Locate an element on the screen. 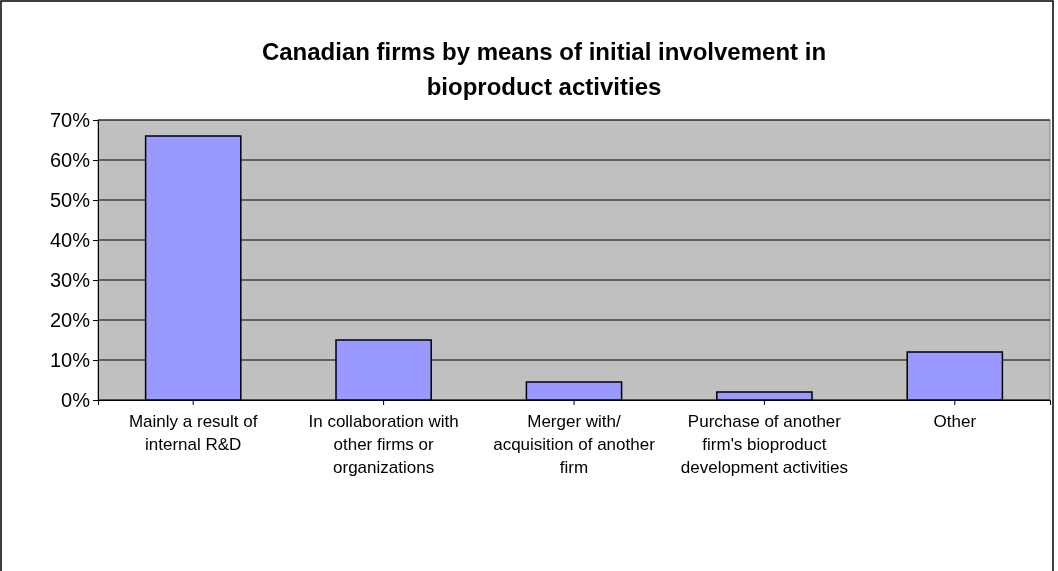 The image size is (1058, 571). x-tick-label: Merger with/ acquisition of another firm is located at coordinates (574, 444).